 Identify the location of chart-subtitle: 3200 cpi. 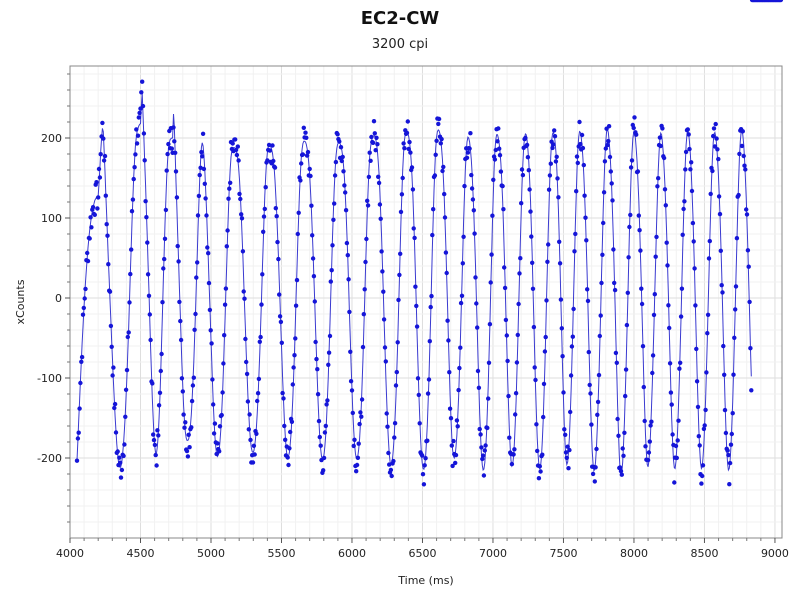
(400, 44).